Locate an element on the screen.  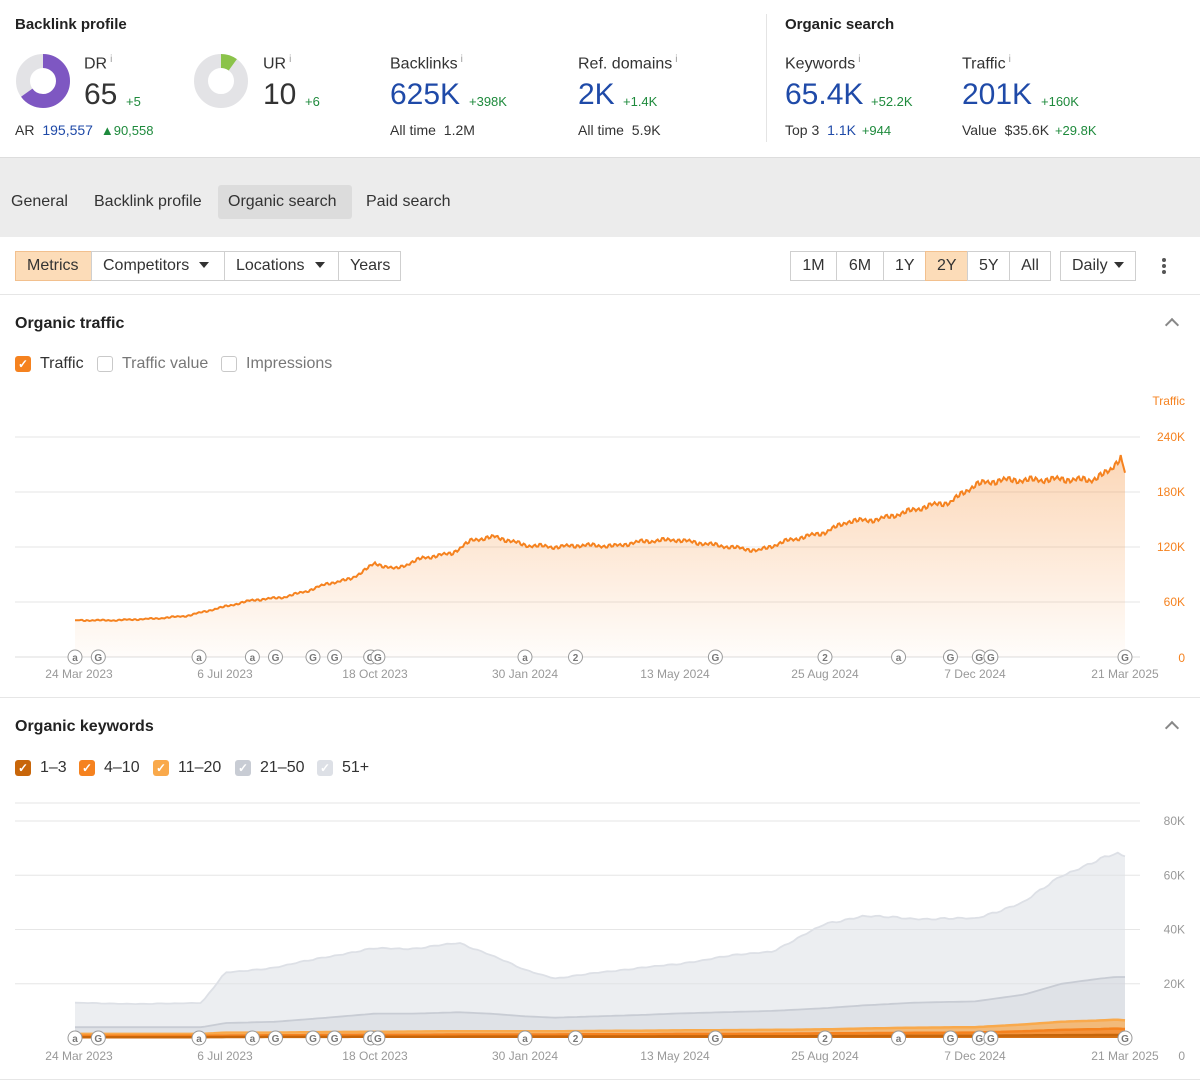
ref-domains-label: Ref. domains i is located at coordinates (628, 63).